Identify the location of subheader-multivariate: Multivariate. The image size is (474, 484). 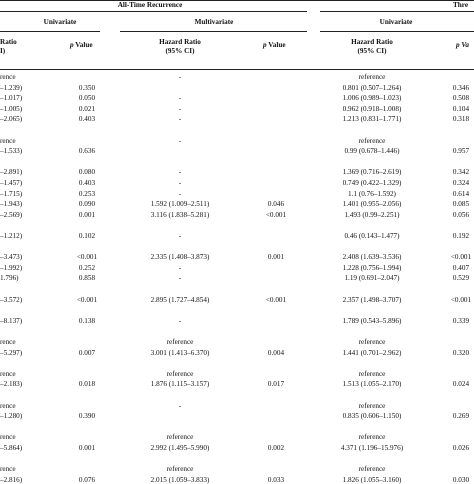
(214, 22).